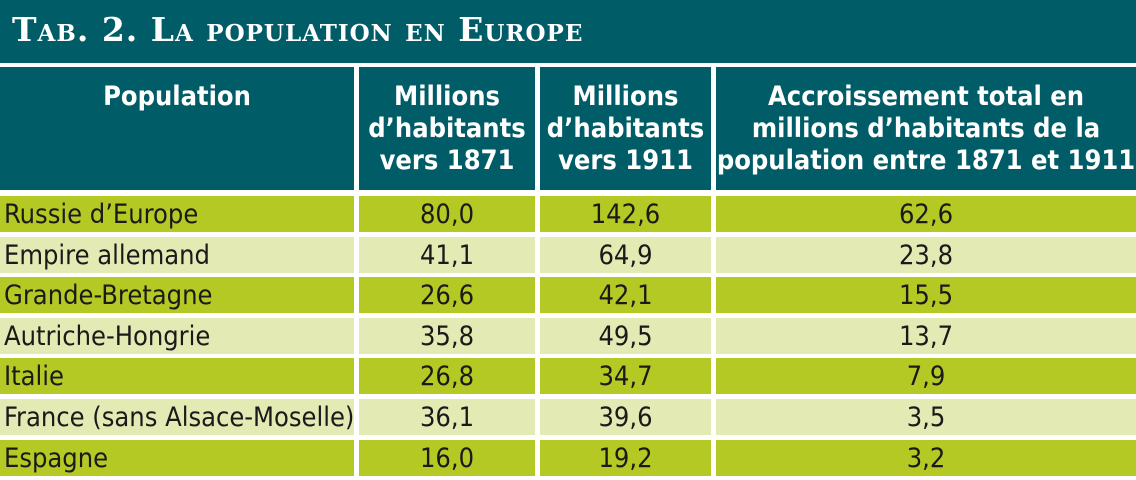 This screenshot has height=480, width=1136. What do you see at coordinates (625, 214) in the screenshot?
I see `table-cell: 142,6` at bounding box center [625, 214].